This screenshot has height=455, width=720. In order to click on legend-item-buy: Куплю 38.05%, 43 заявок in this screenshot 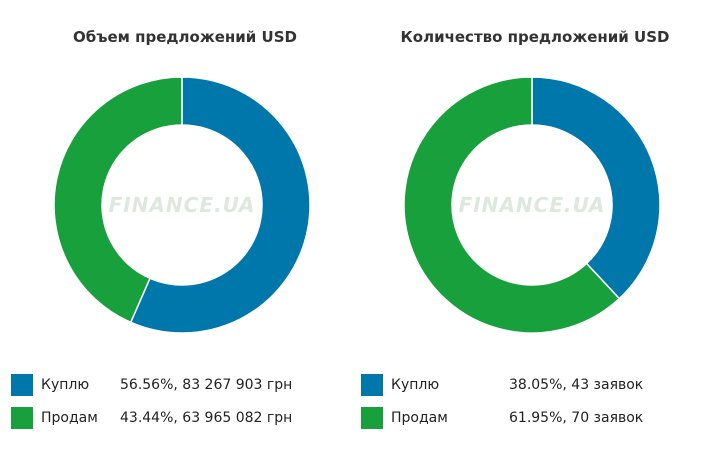, I will do `click(531, 389)`.